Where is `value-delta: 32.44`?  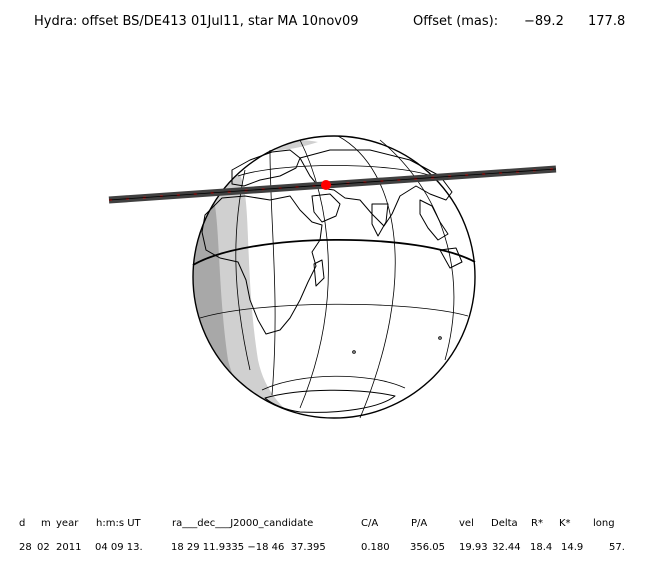 value-delta: 32.44 is located at coordinates (506, 547).